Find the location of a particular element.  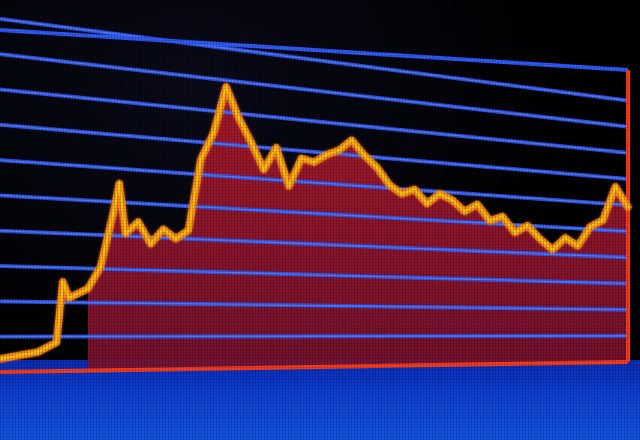

frame-top-border is located at coordinates (314, 50).